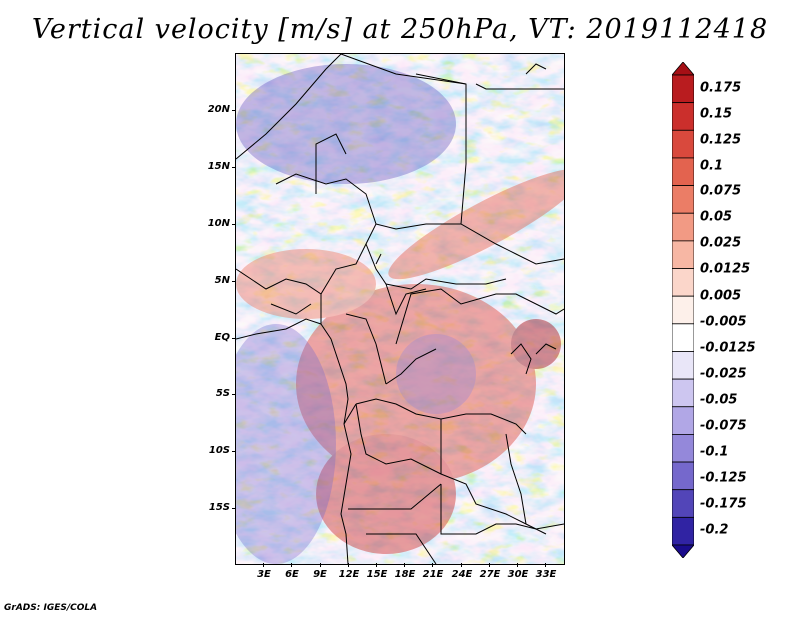  Describe the element at coordinates (714, 530) in the screenshot. I see `colorbar-label: -0.2` at that location.